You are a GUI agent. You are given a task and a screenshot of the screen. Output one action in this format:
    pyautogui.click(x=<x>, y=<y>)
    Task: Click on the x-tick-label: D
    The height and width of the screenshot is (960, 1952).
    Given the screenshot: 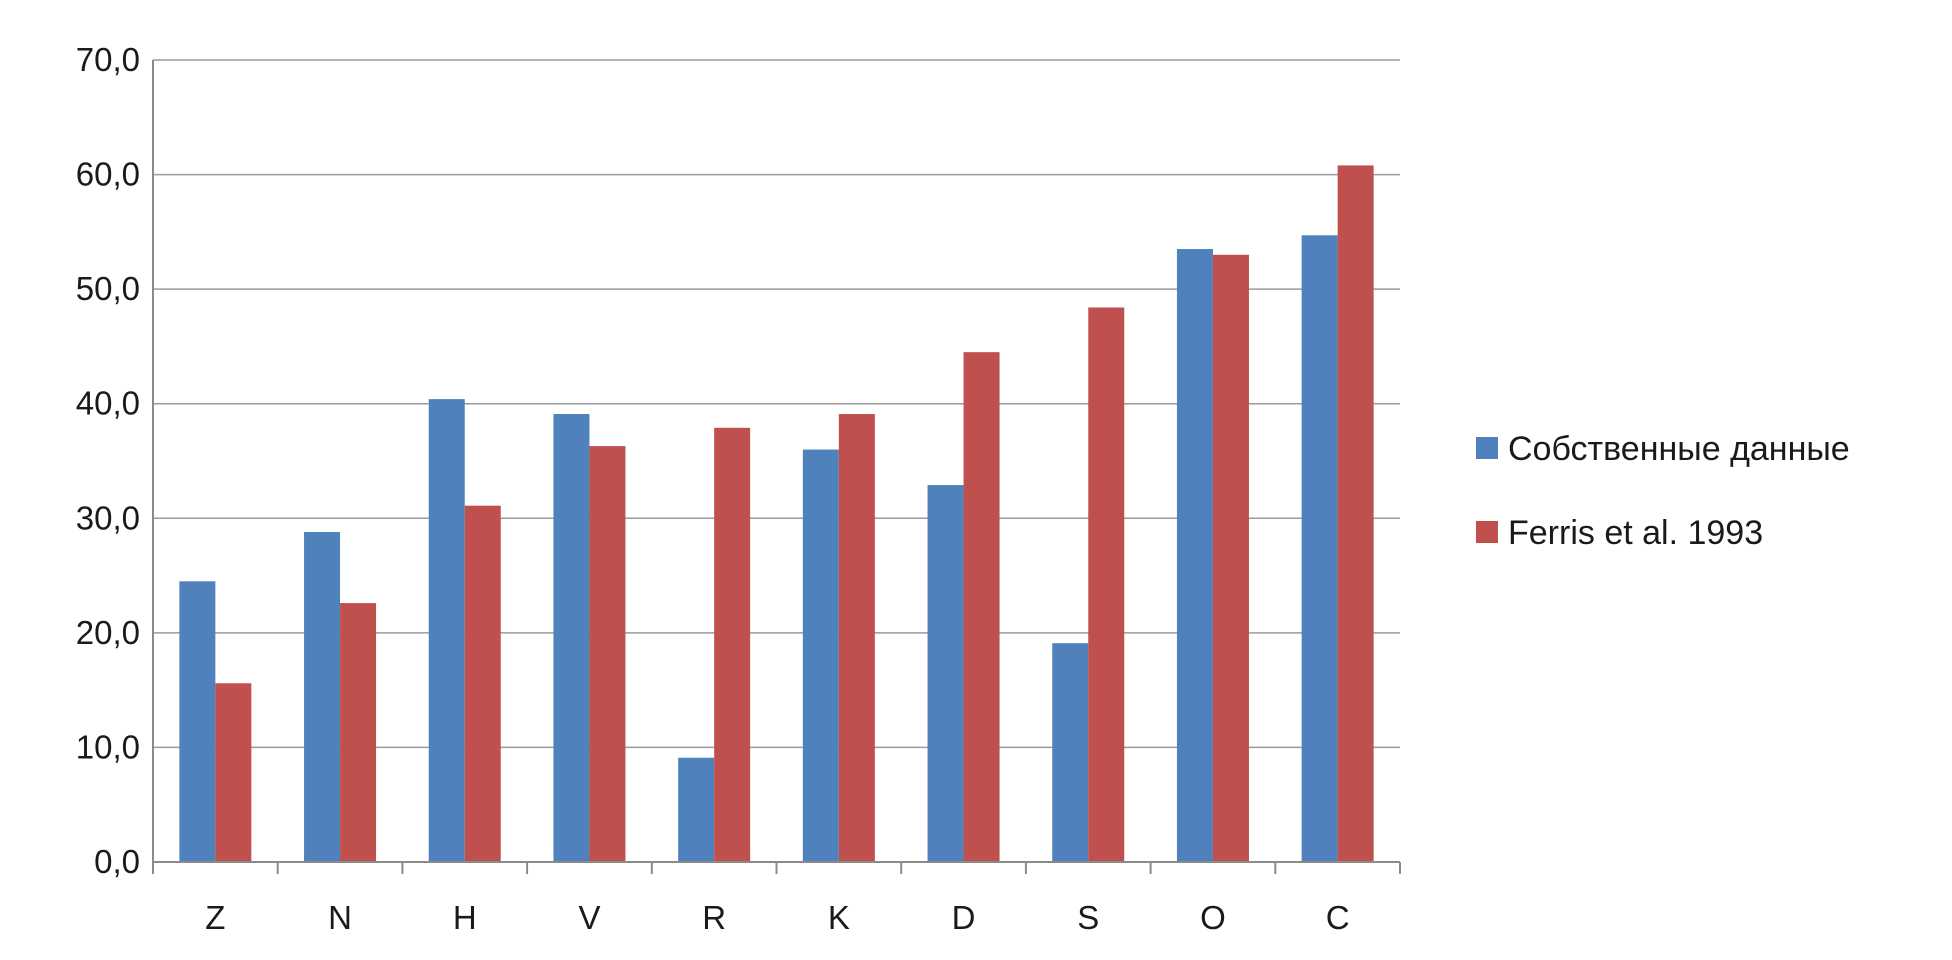 What is the action you would take?
    pyautogui.click(x=964, y=917)
    